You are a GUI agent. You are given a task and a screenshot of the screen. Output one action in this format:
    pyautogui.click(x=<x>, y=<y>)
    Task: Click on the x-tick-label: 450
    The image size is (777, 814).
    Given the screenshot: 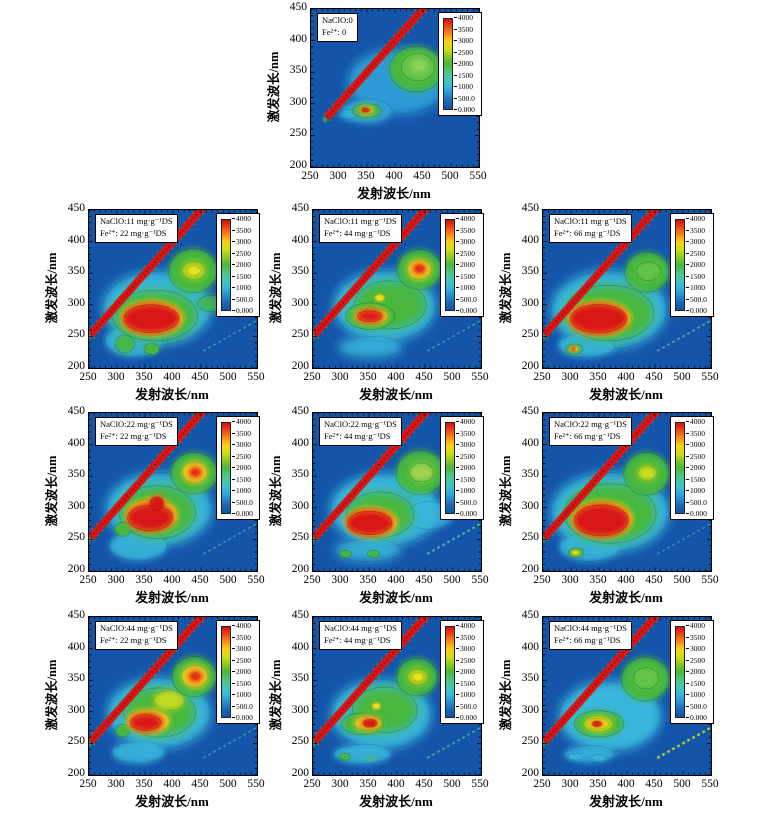 What is the action you would take?
    pyautogui.click(x=654, y=580)
    